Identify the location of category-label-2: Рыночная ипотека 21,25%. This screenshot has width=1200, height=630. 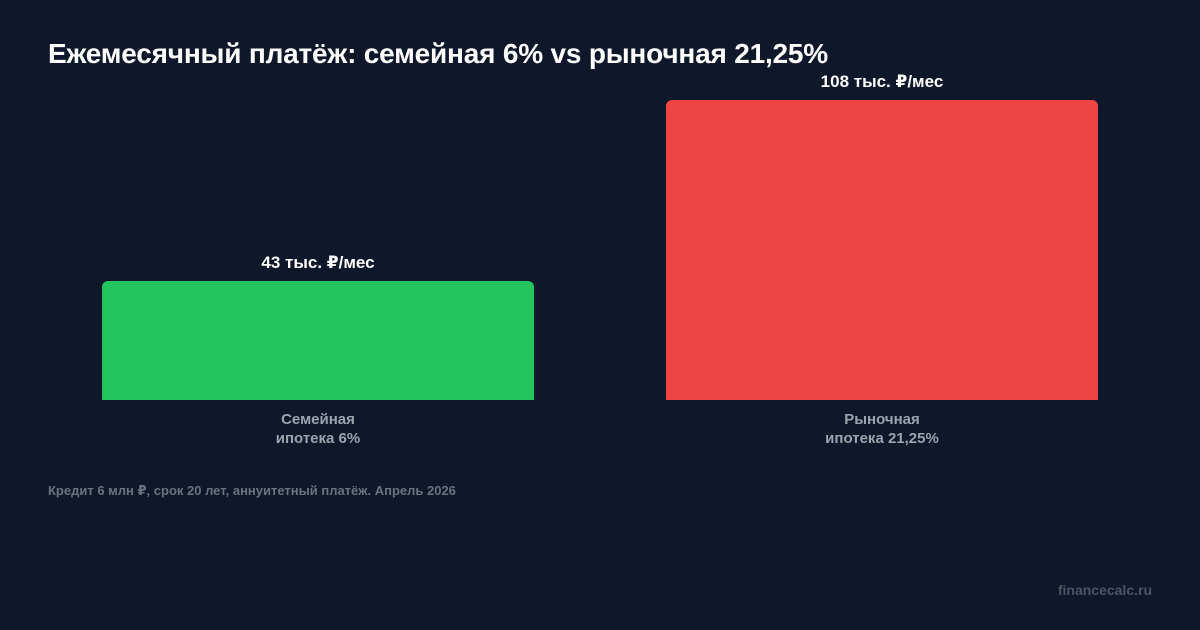
(882, 429).